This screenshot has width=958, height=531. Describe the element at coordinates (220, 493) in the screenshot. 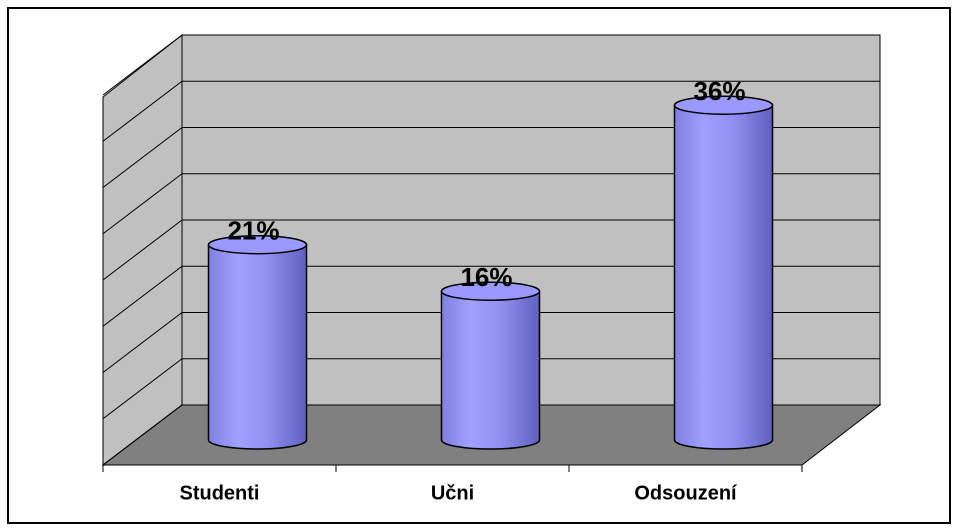

I see `x-tick-label: Studenti` at that location.